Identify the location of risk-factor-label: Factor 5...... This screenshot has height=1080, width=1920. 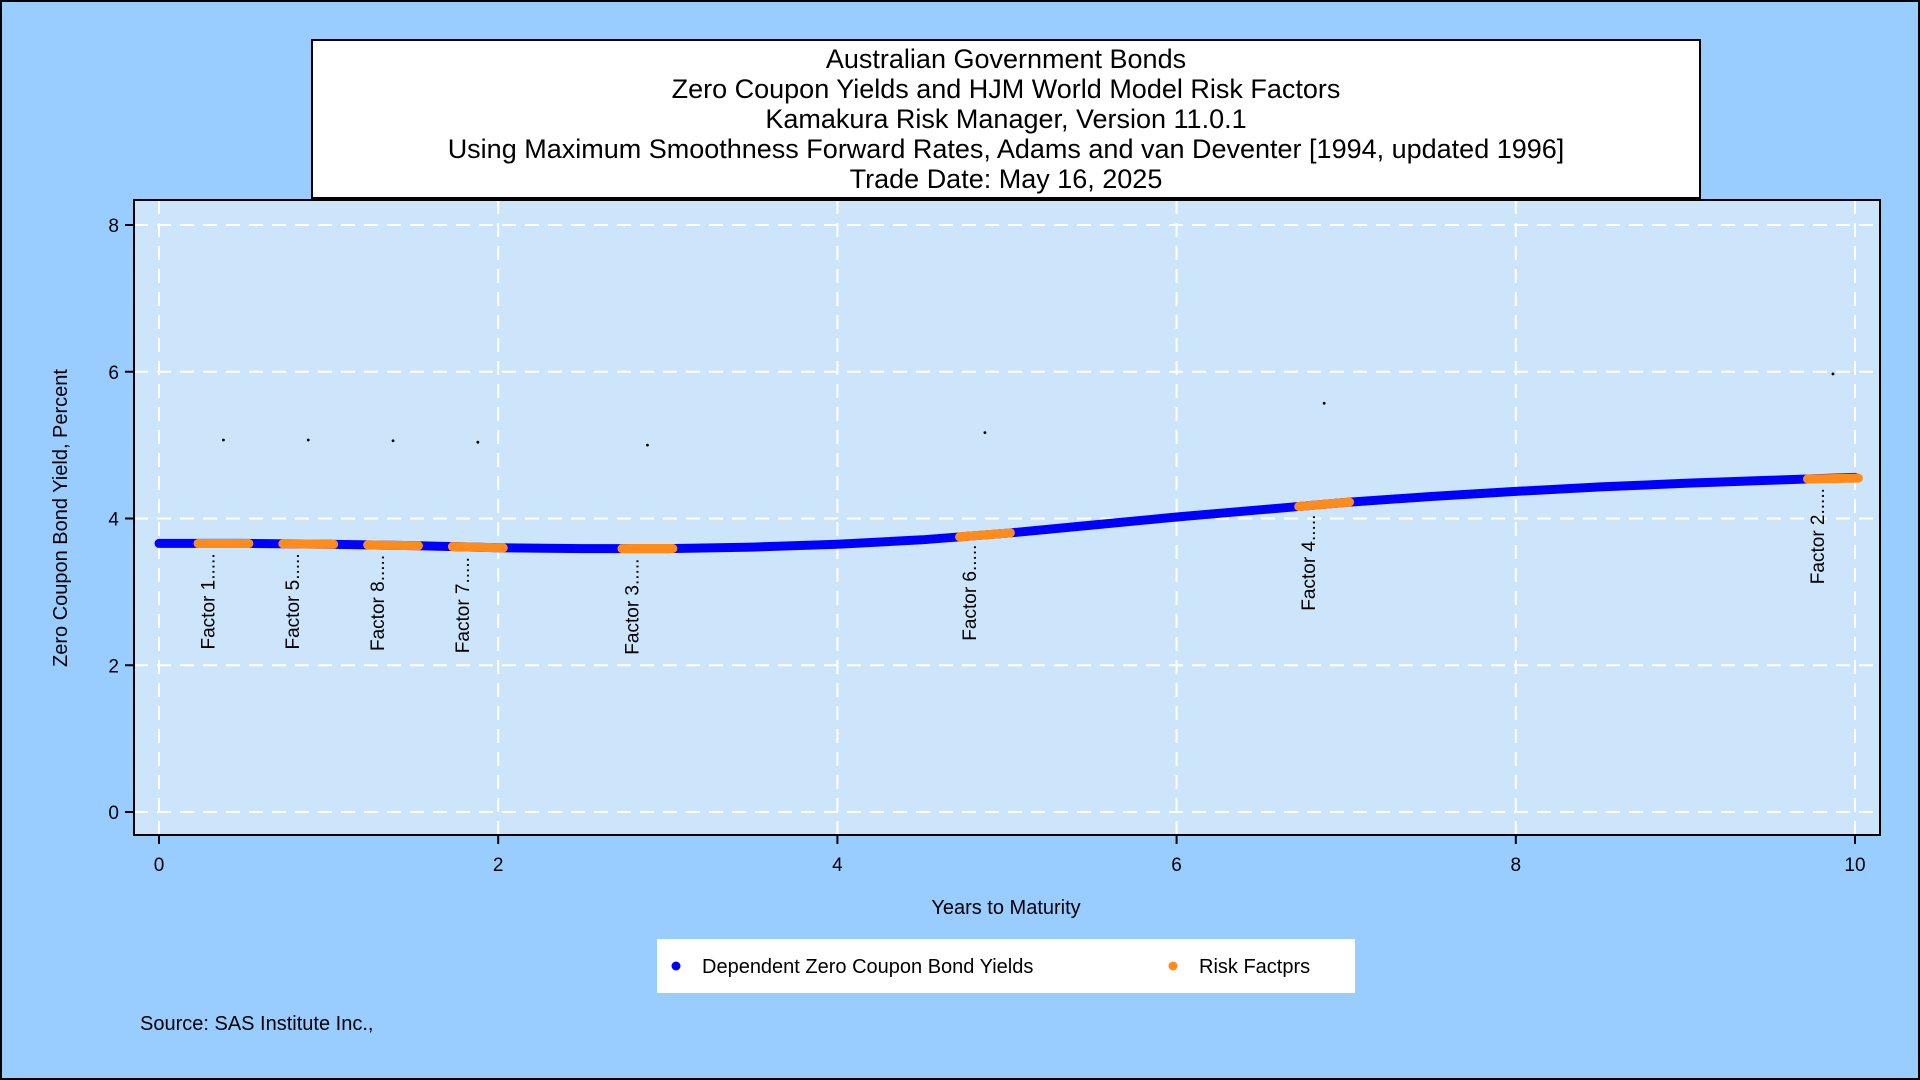
(293, 601).